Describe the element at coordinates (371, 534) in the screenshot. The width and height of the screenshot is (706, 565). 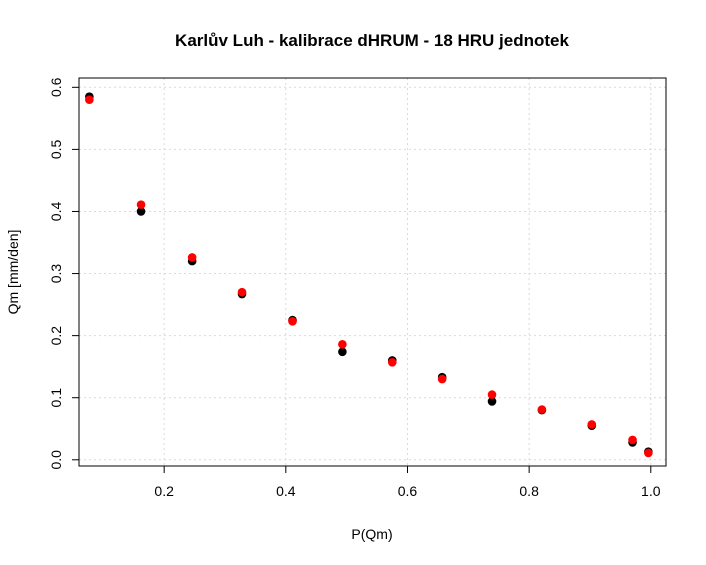
I see `x-axis-label: P(Qm)` at that location.